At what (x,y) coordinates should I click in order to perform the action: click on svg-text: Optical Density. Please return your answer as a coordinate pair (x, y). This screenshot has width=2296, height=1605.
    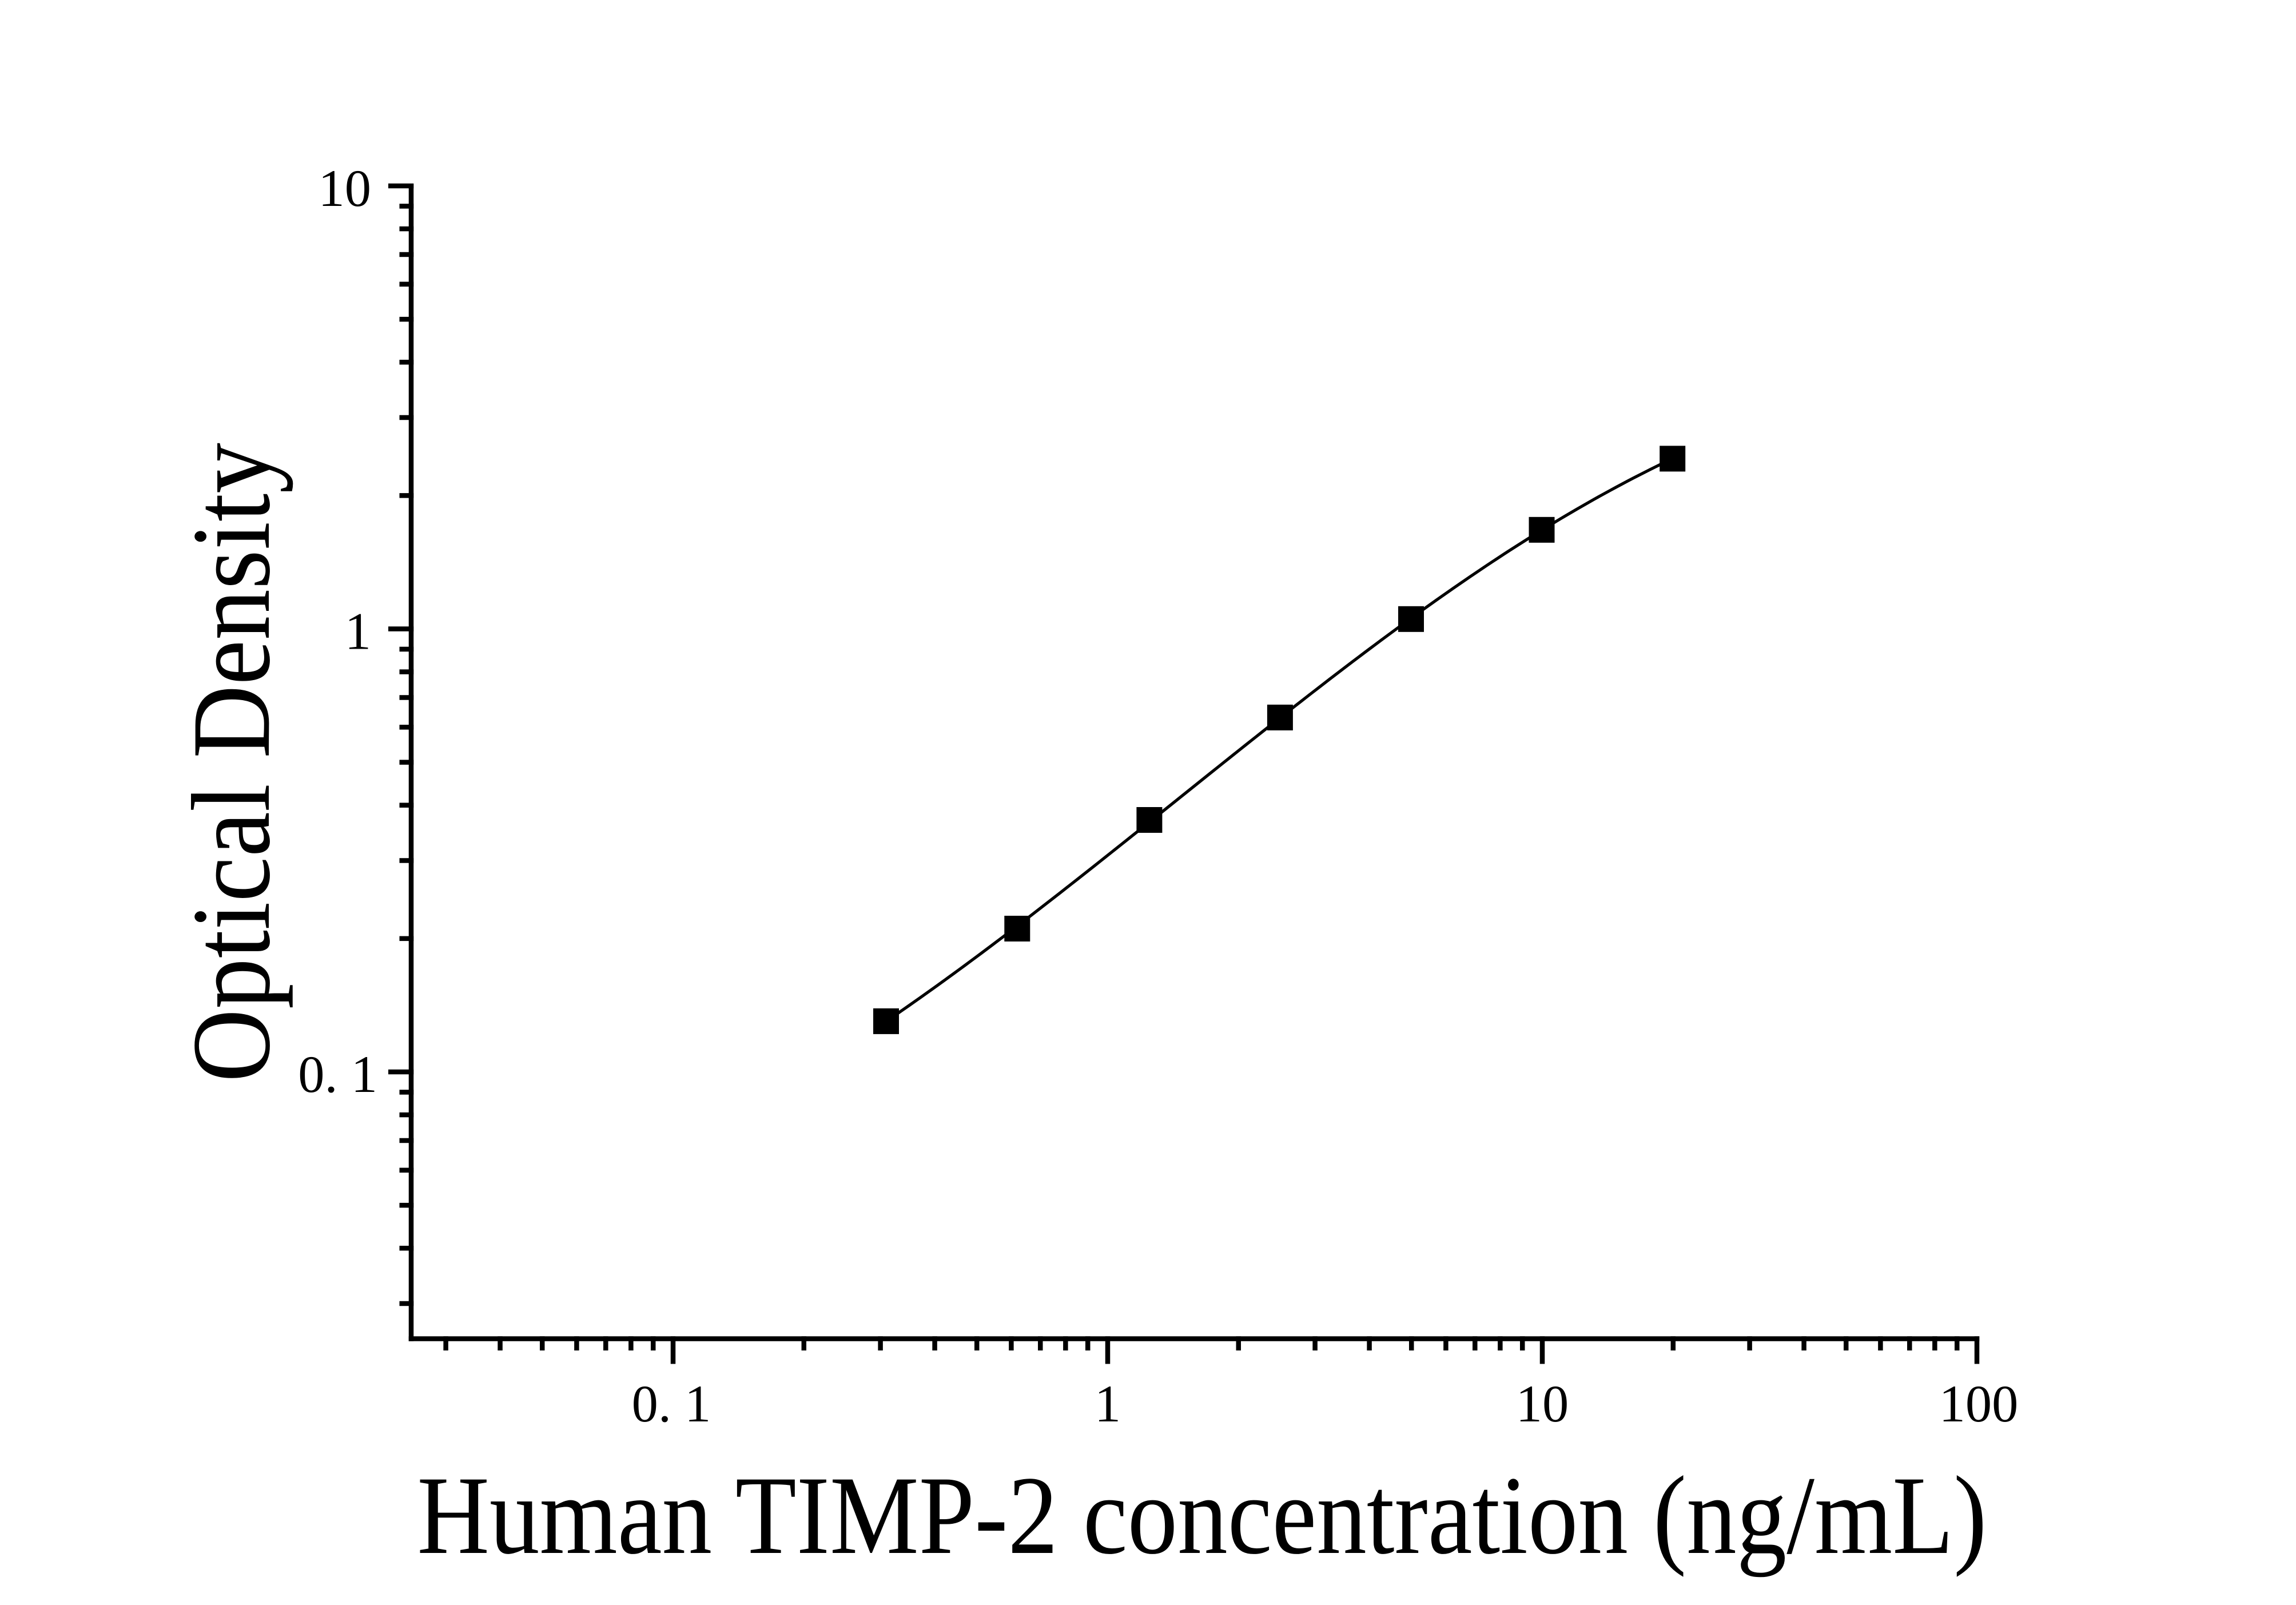
    Looking at the image, I should click on (231, 762).